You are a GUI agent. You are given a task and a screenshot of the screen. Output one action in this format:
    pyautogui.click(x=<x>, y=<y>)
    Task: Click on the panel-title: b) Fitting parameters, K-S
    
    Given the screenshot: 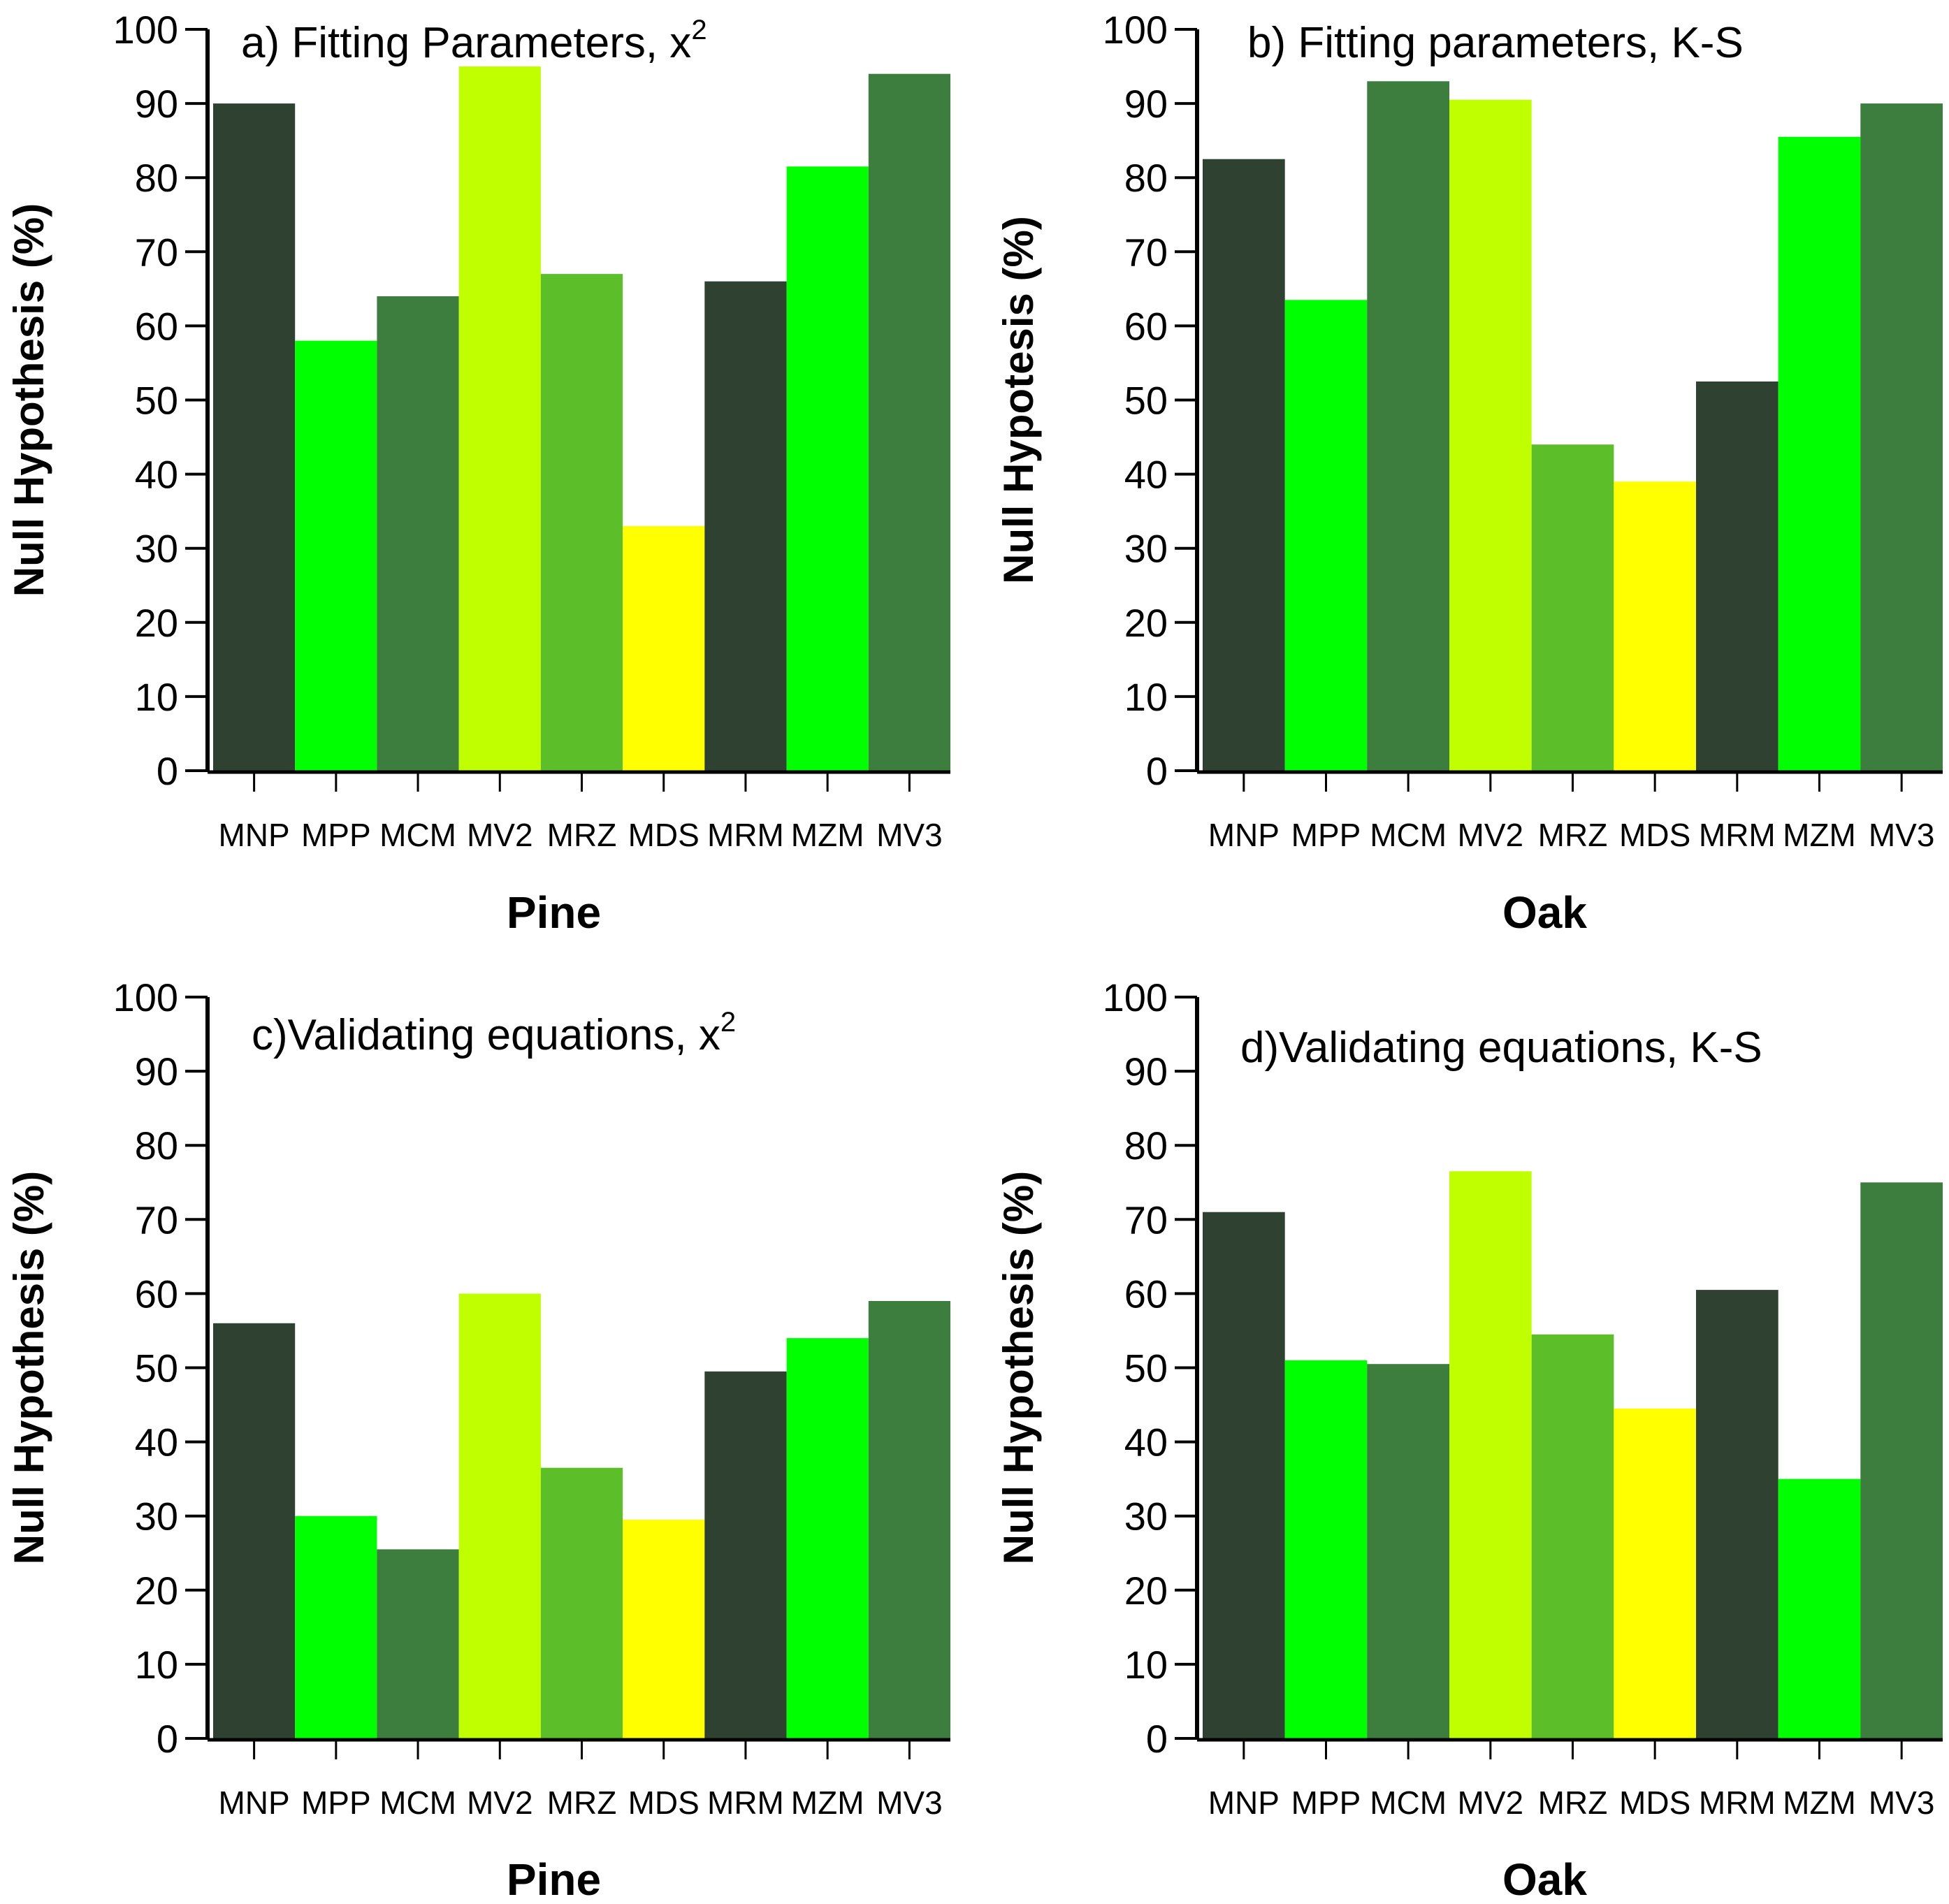 What is the action you would take?
    pyautogui.click(x=1495, y=43)
    